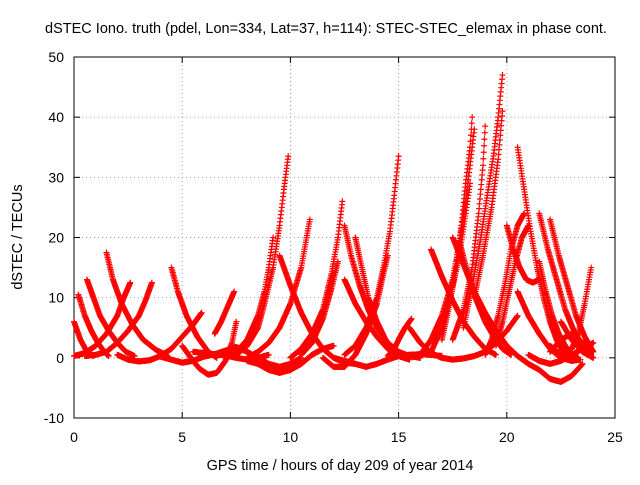  I want to click on y-tick-label: 50, so click(56, 57).